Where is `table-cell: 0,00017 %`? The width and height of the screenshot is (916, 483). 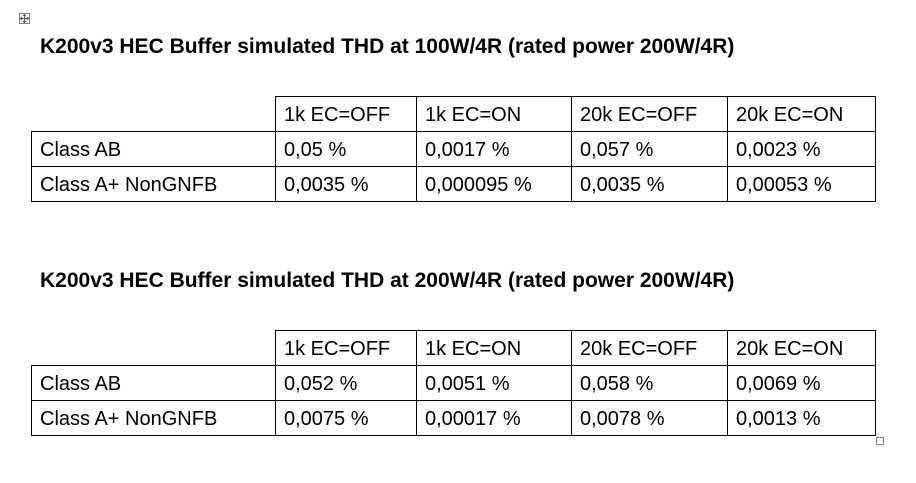
table-cell: 0,00017 % is located at coordinates (494, 418).